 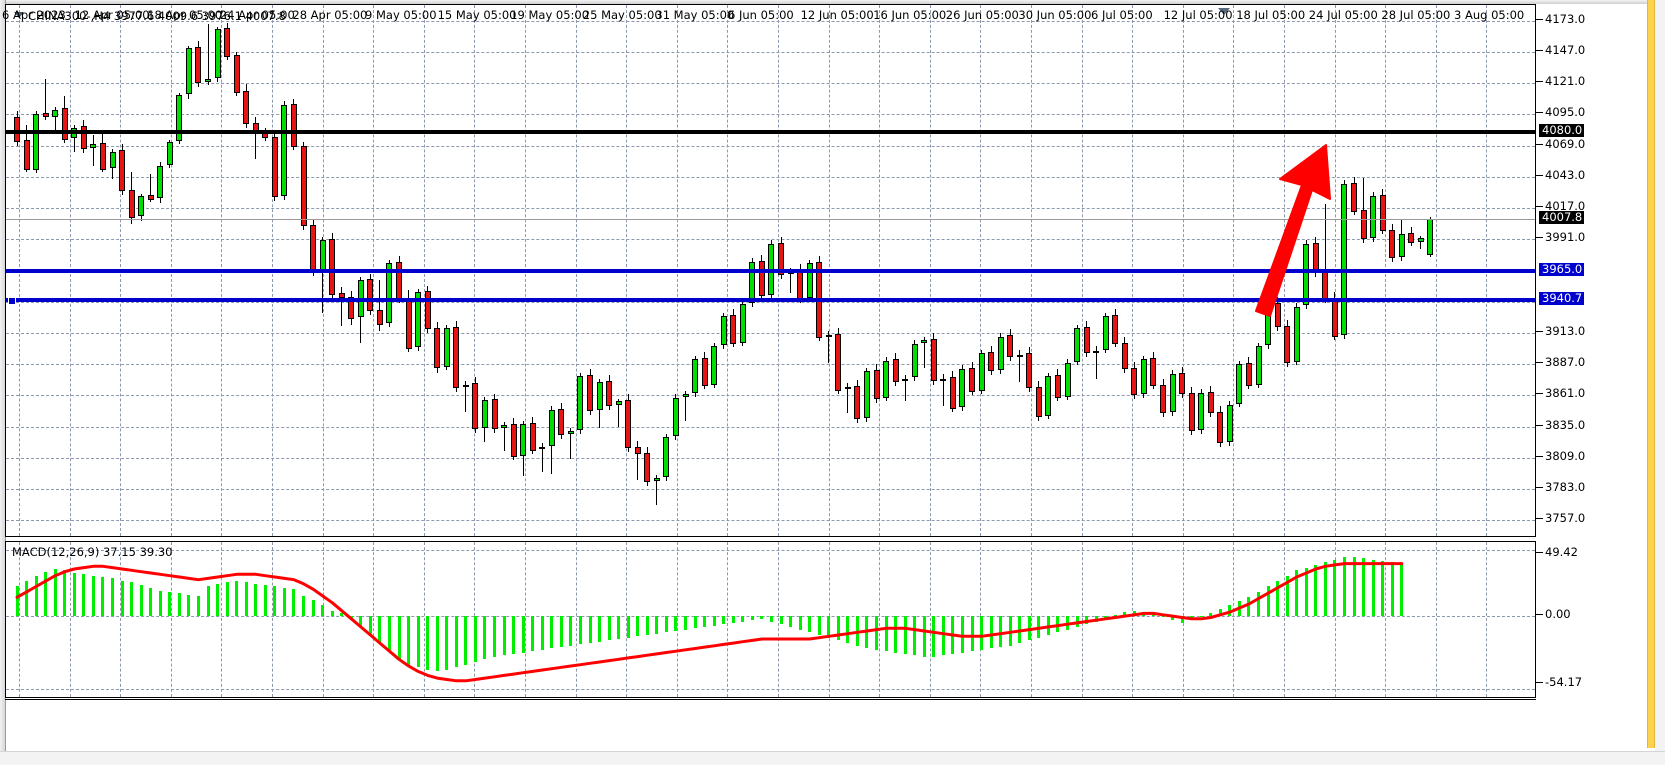 What do you see at coordinates (1562, 218) in the screenshot?
I see `price-axis-highlight-black: 4007.8` at bounding box center [1562, 218].